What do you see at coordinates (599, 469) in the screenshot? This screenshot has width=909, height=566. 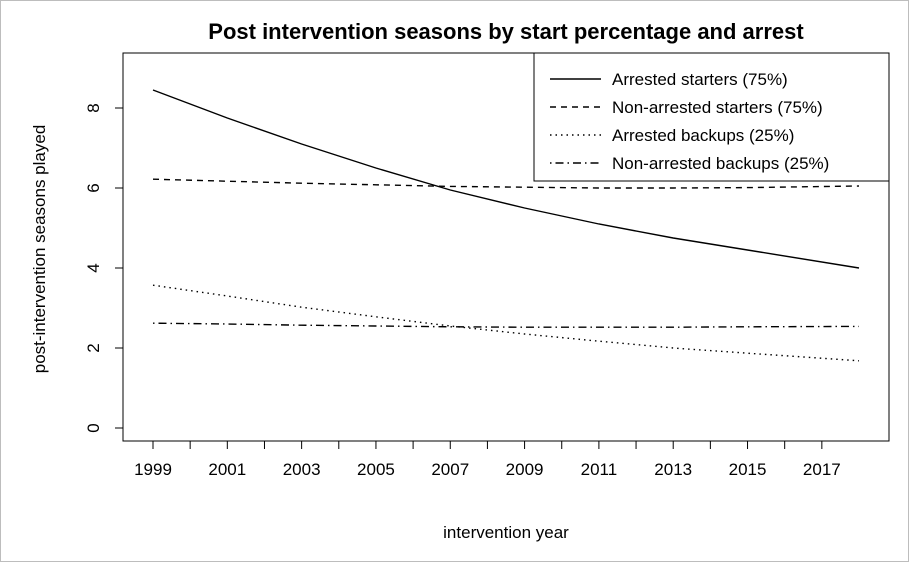 I see `x-tick-label: 2011` at bounding box center [599, 469].